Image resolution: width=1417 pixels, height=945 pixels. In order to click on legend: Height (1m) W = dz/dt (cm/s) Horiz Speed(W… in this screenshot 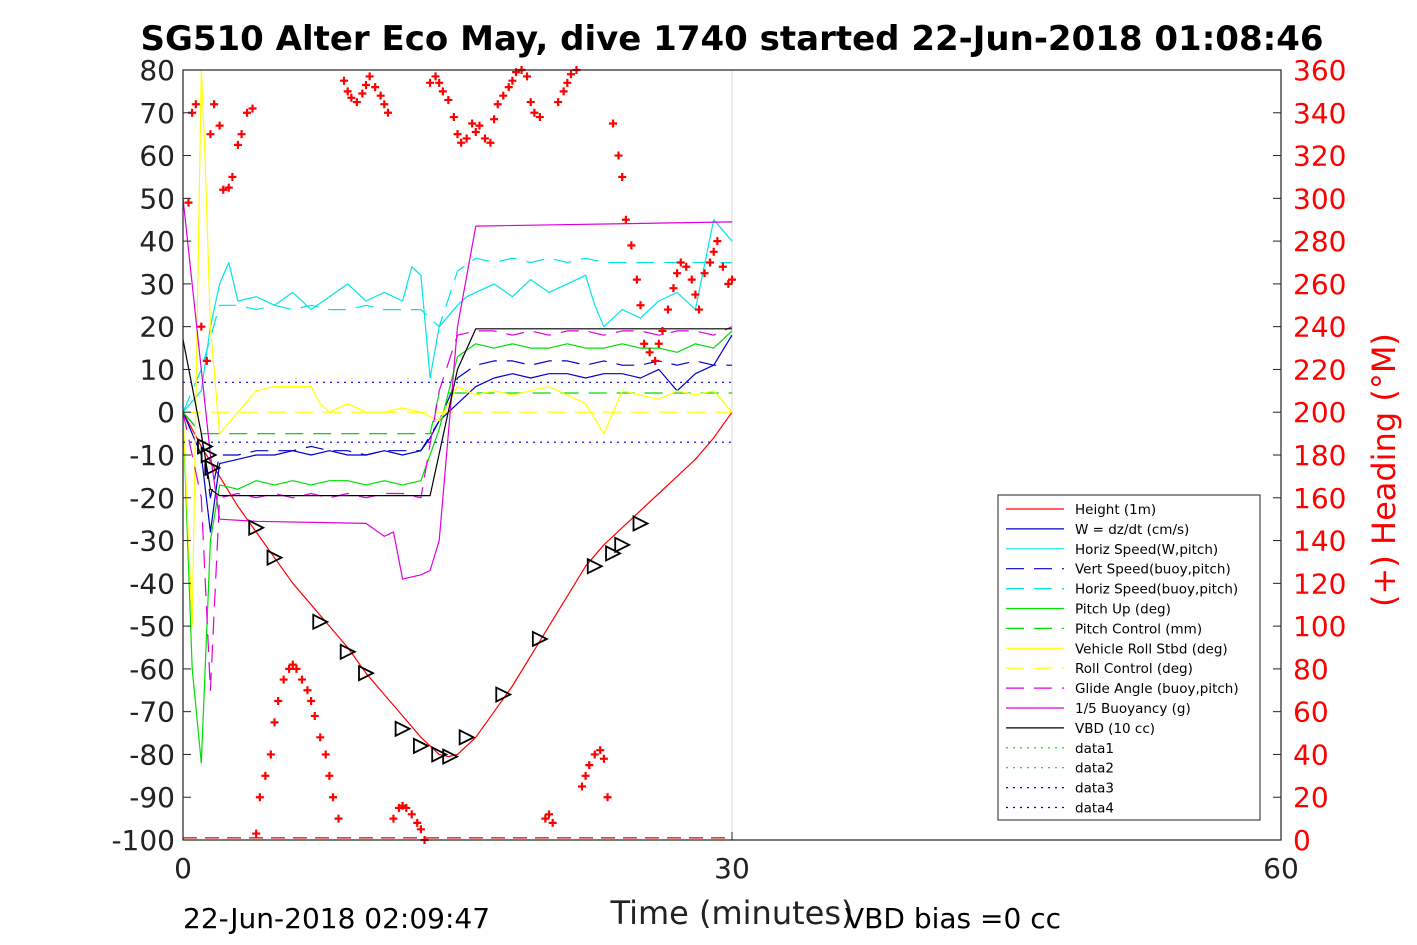, I will do `click(1129, 657)`.